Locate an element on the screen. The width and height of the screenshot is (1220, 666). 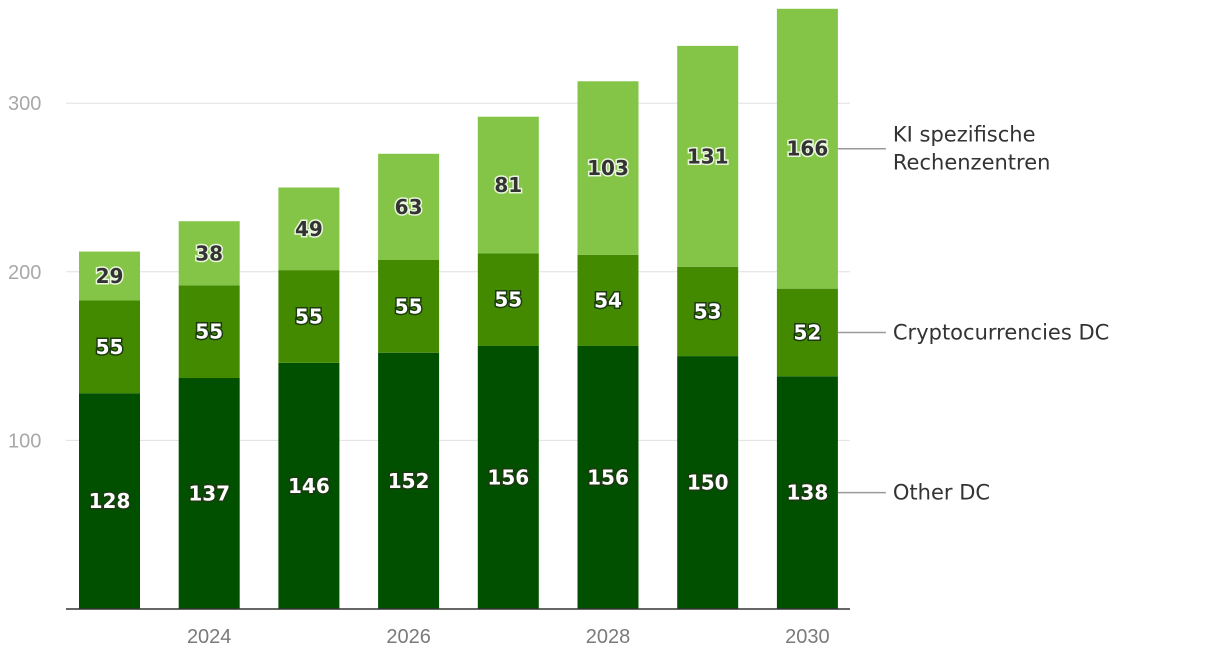
bar-segment-other-dc-2026 is located at coordinates (409, 480).